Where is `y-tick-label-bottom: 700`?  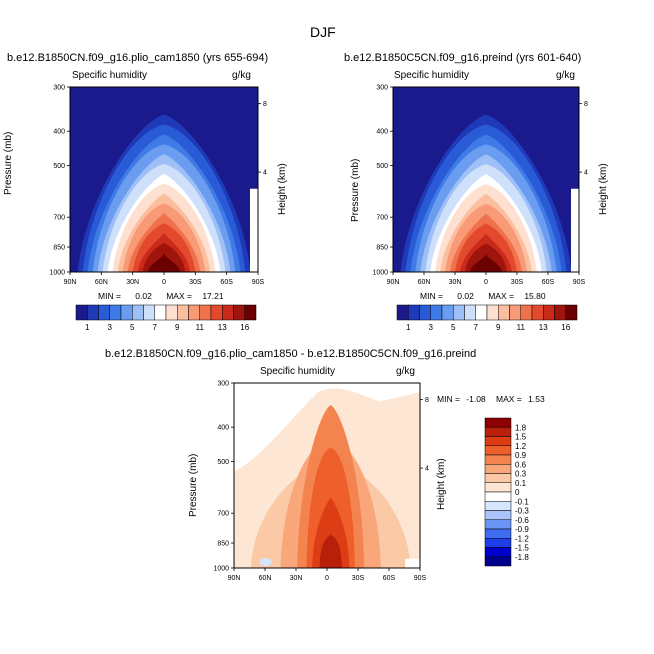
y-tick-label-bottom: 700 is located at coordinates (223, 514).